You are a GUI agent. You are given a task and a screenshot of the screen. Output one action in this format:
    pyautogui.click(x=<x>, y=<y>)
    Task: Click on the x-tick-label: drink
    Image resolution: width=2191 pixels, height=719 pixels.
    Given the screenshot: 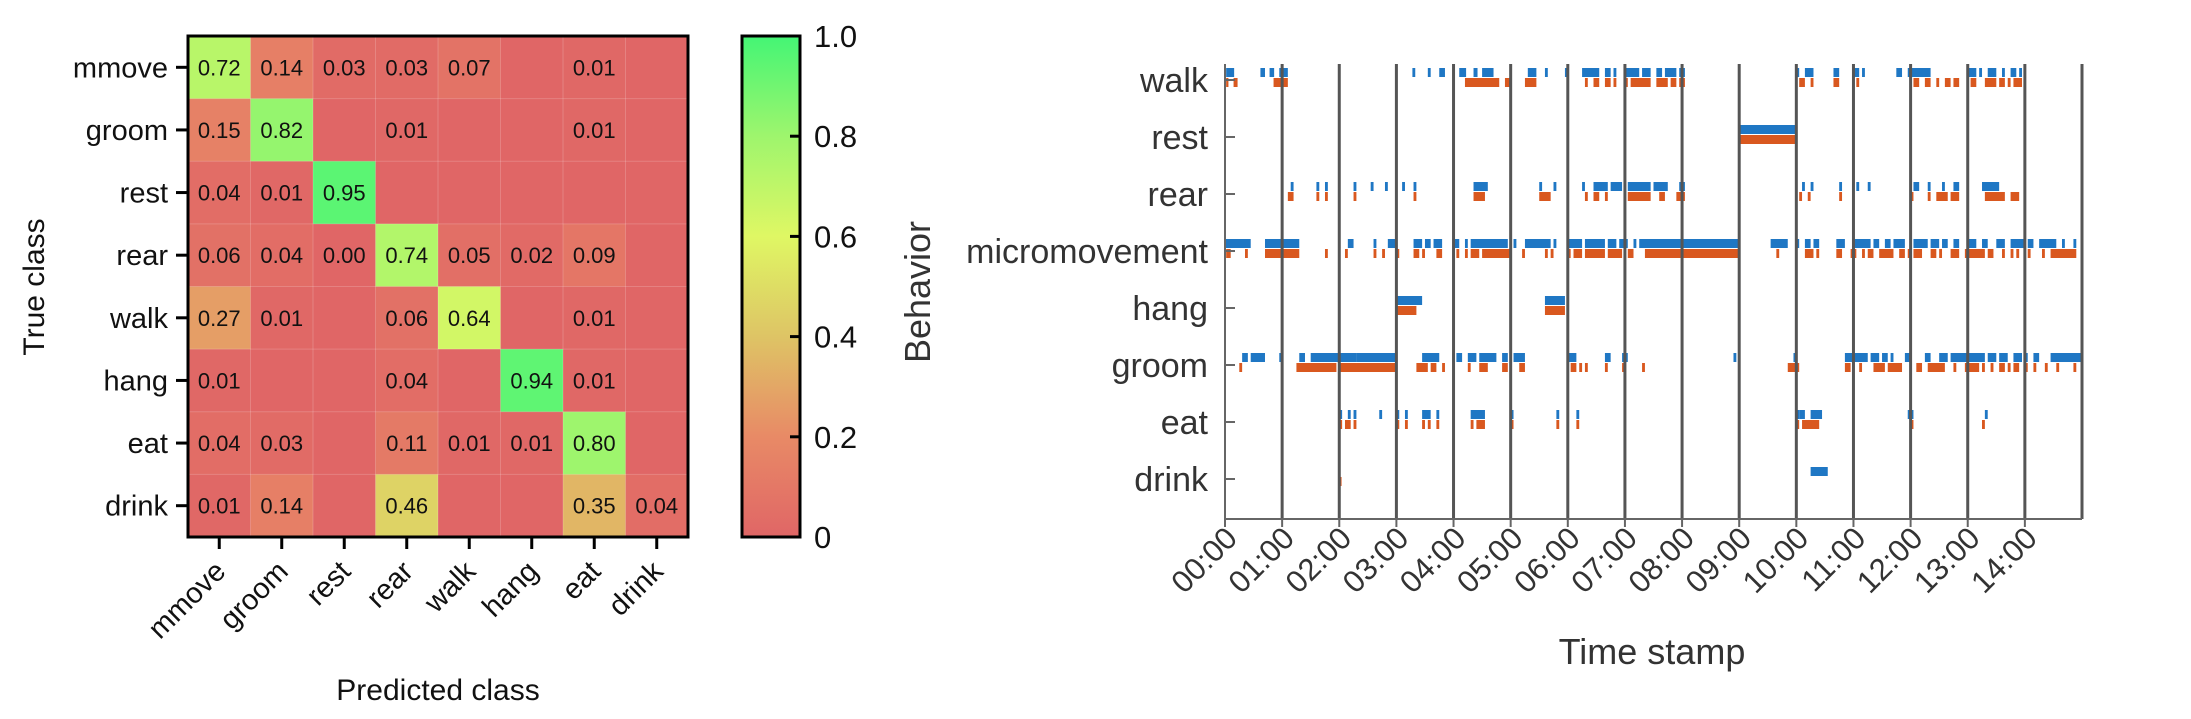 What is the action you would take?
    pyautogui.click(x=636, y=588)
    